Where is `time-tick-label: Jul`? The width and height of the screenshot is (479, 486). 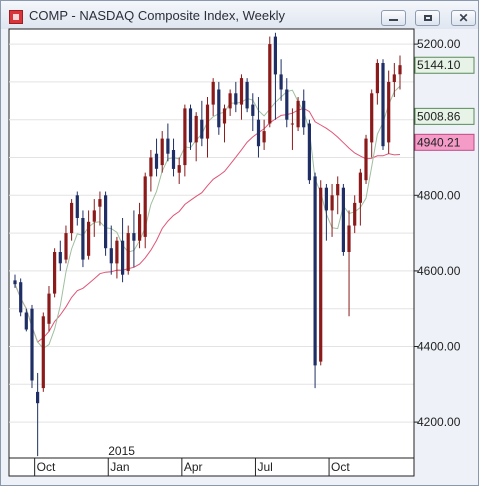 time-tick-label: Jul is located at coordinates (264, 467).